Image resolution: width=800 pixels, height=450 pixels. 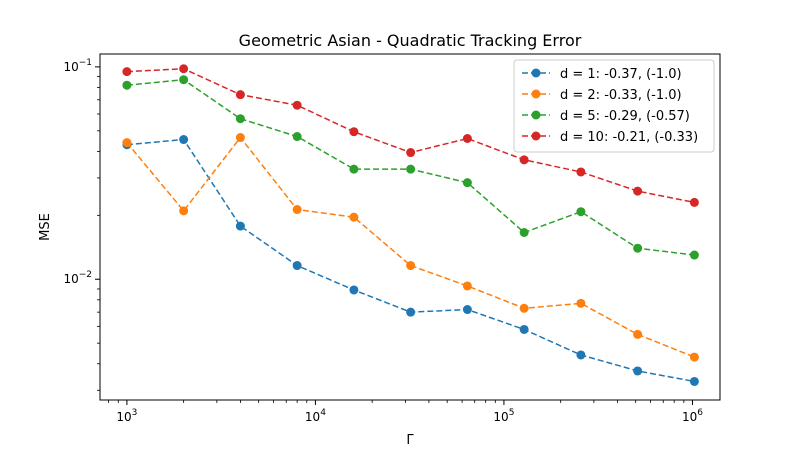 I want to click on legend-label: d = 1: -0.37, (-1.0), so click(x=621, y=74).